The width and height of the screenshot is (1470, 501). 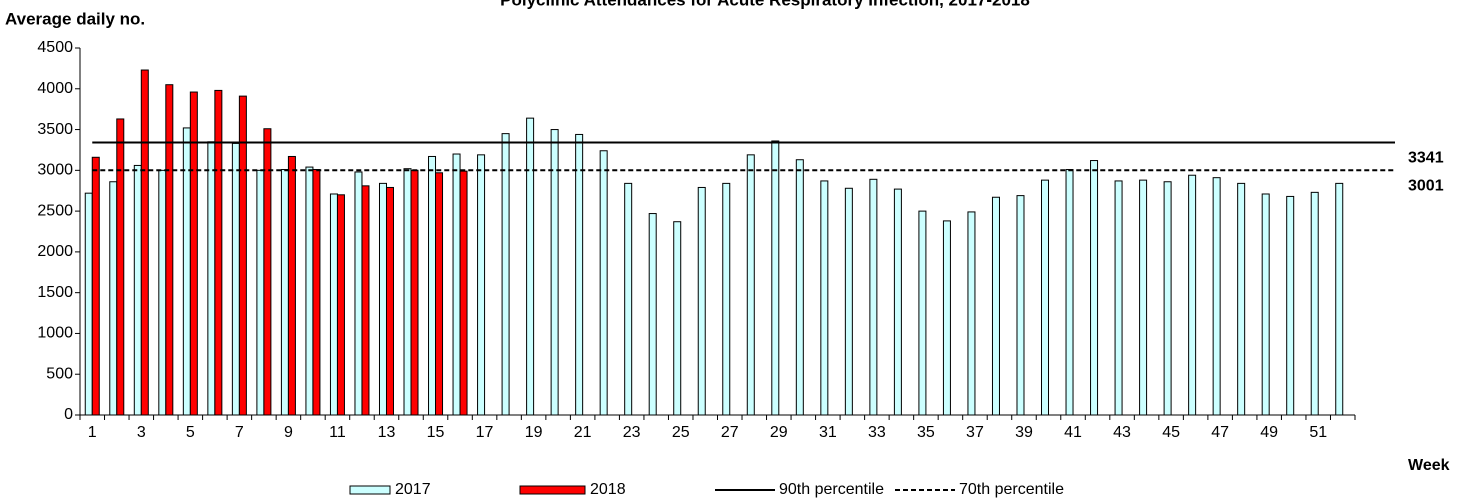 What do you see at coordinates (1220, 432) in the screenshot?
I see `x-tick-label: 47` at bounding box center [1220, 432].